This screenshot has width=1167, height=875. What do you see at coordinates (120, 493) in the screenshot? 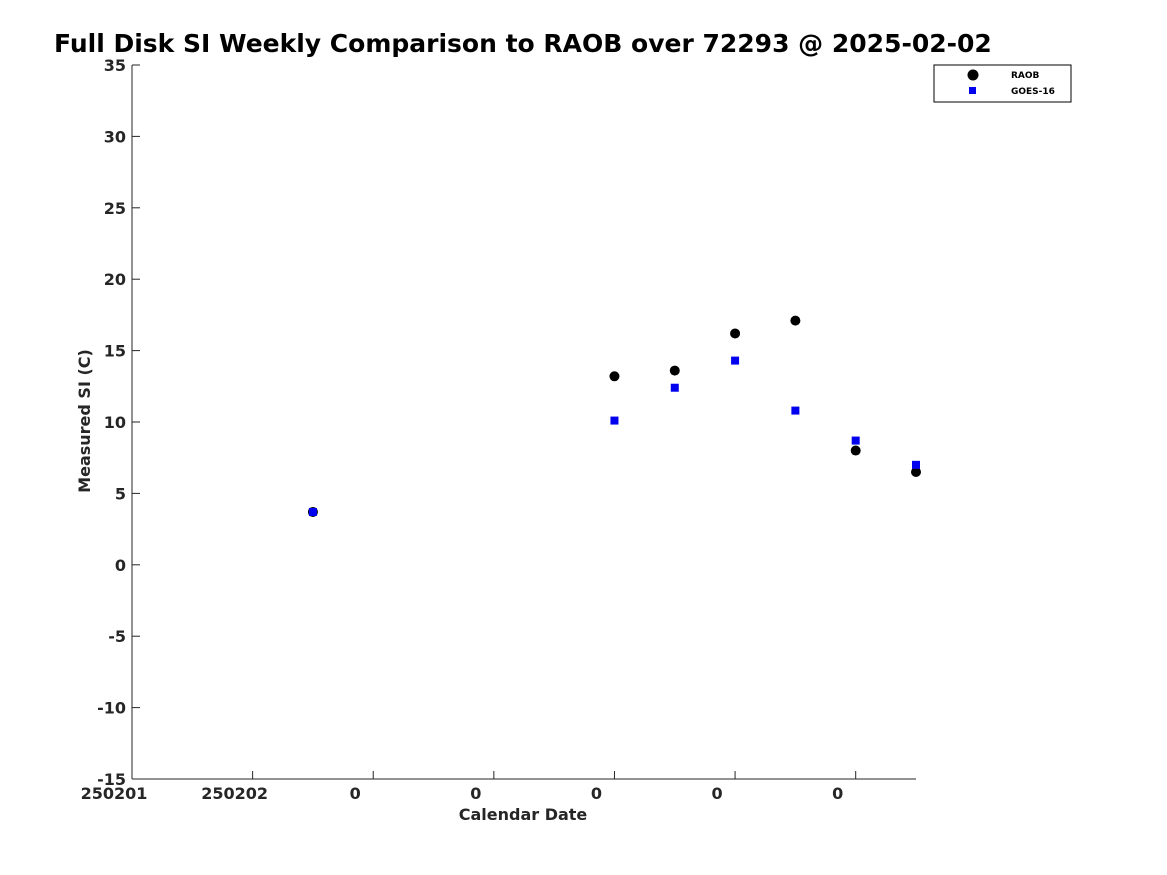
I see `y-tick-label: 5` at bounding box center [120, 493].